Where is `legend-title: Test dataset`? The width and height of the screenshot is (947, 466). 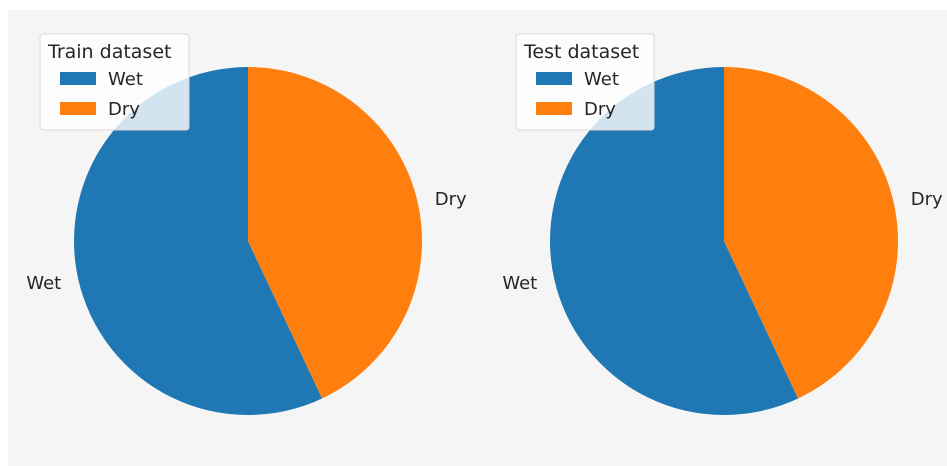 legend-title: Test dataset is located at coordinates (581, 52).